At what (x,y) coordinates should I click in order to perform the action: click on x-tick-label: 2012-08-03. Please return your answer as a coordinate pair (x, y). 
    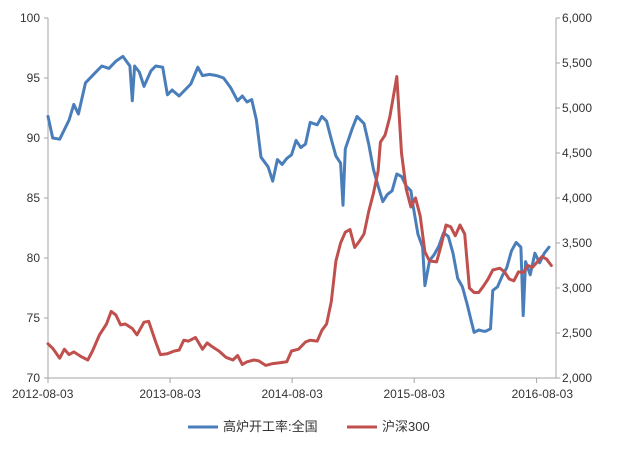
    Looking at the image, I should click on (43, 394).